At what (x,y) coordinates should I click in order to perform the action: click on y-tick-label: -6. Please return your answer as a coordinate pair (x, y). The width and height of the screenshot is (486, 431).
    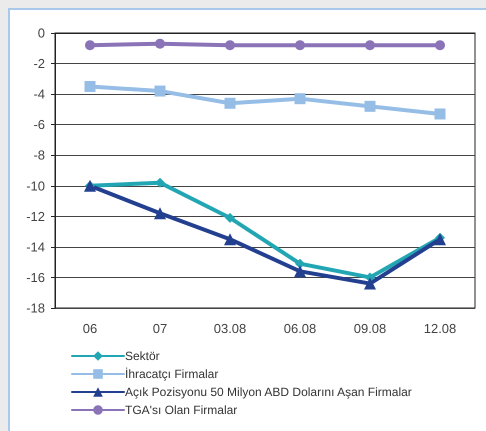
    Looking at the image, I should click on (39, 124).